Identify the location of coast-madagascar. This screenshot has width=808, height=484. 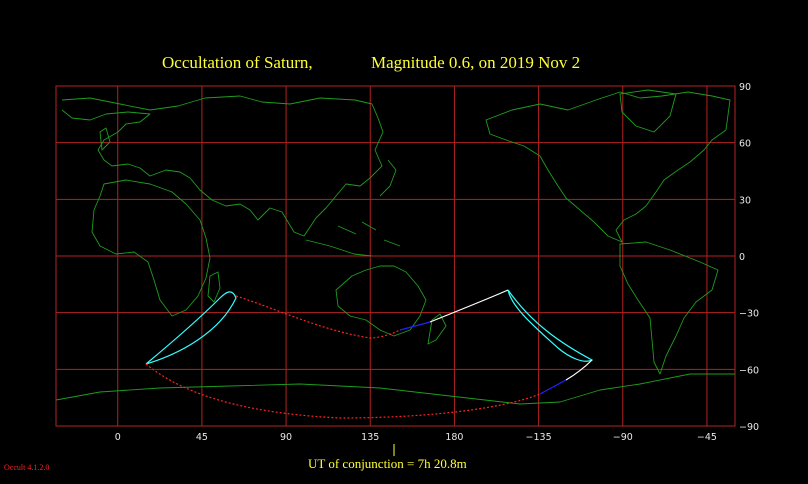
(214, 287).